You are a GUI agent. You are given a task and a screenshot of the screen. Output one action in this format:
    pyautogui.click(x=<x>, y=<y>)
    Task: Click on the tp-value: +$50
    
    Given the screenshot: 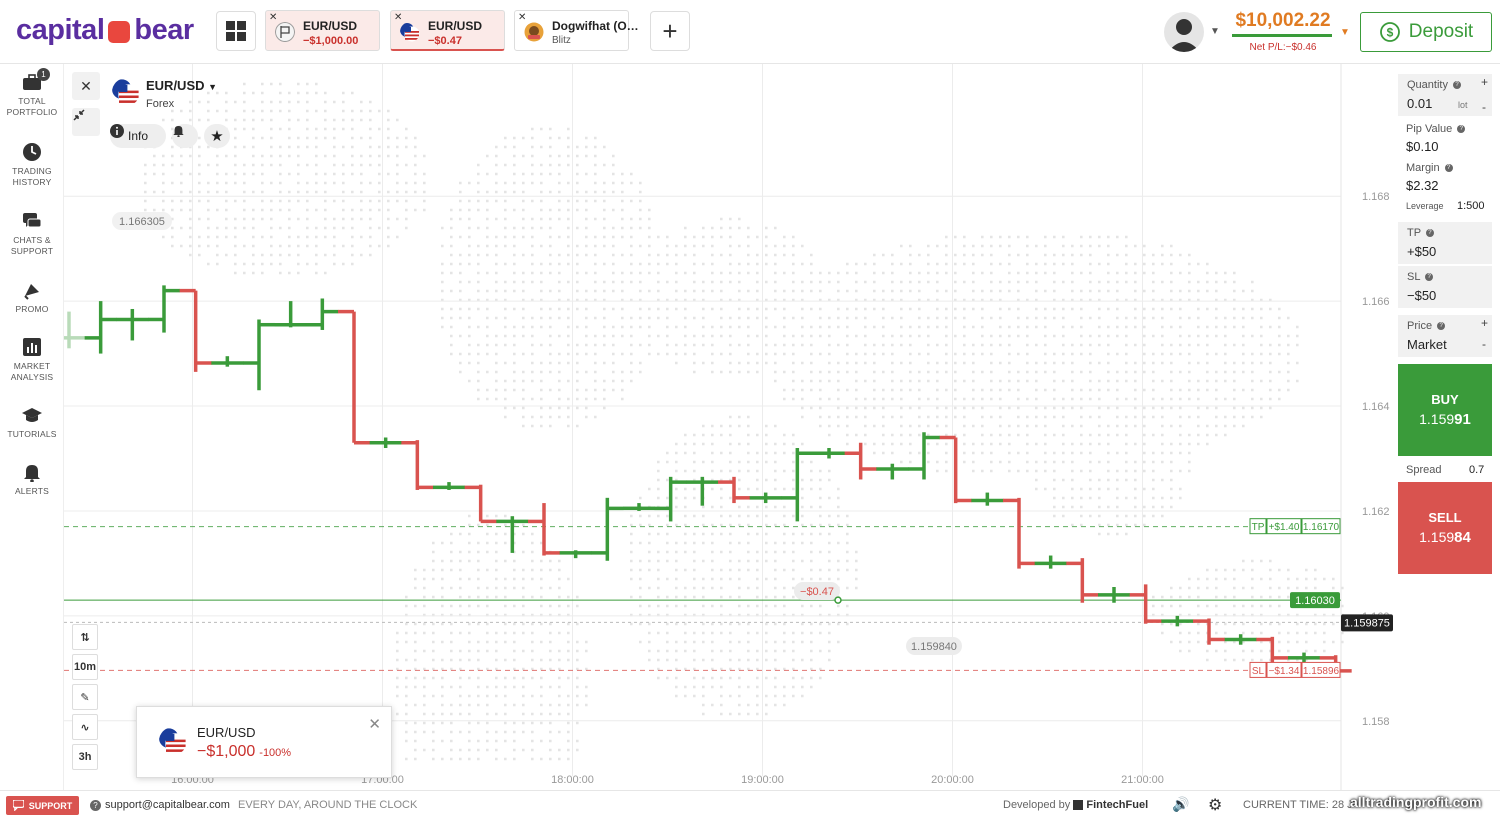 What is the action you would take?
    pyautogui.click(x=1422, y=251)
    